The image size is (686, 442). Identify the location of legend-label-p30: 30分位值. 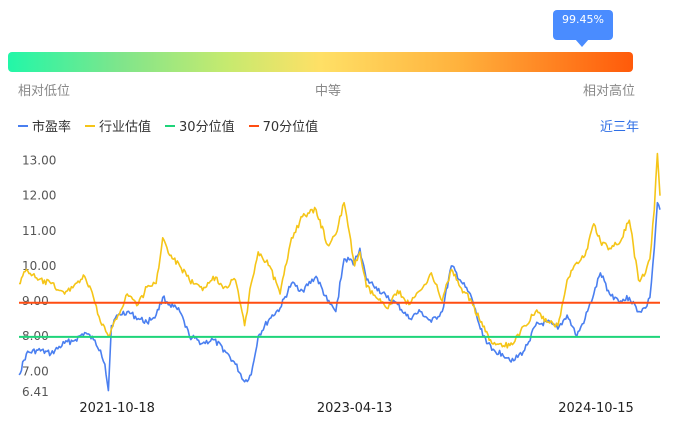
(207, 127).